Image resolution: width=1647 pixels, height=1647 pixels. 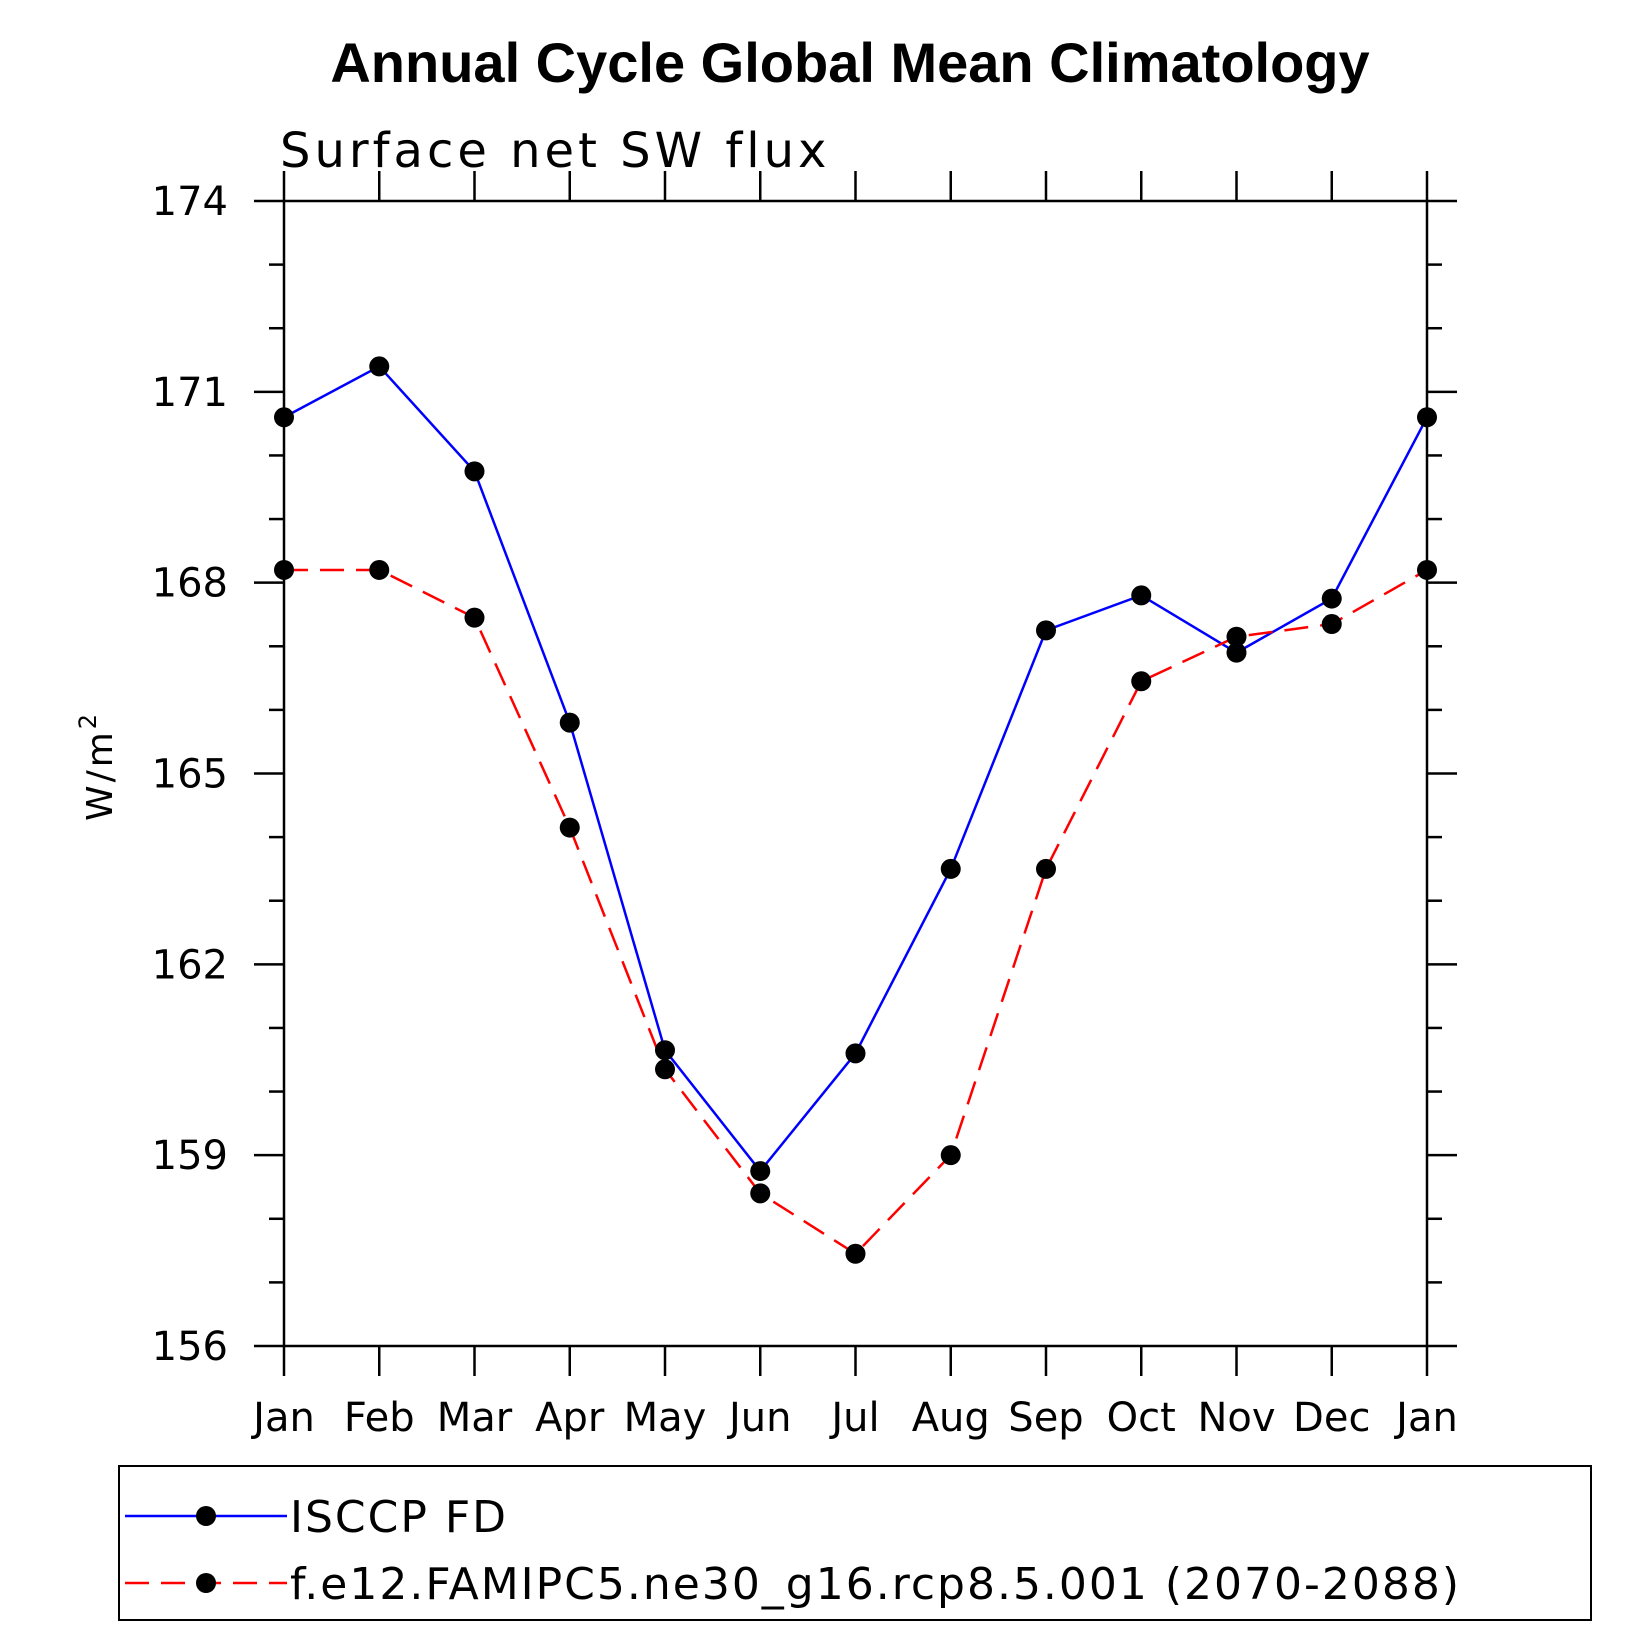 I want to click on x-tick-label: Apr, so click(x=570, y=1418).